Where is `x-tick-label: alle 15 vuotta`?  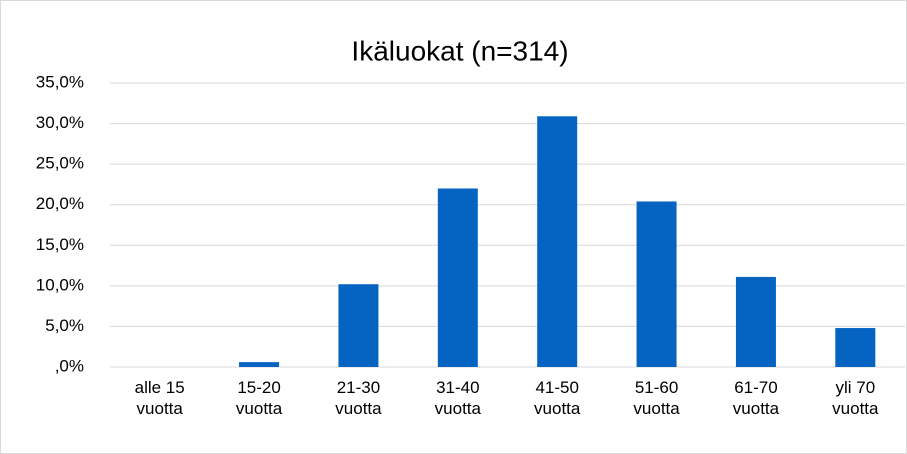
x-tick-label: alle 15 vuotta is located at coordinates (159, 398).